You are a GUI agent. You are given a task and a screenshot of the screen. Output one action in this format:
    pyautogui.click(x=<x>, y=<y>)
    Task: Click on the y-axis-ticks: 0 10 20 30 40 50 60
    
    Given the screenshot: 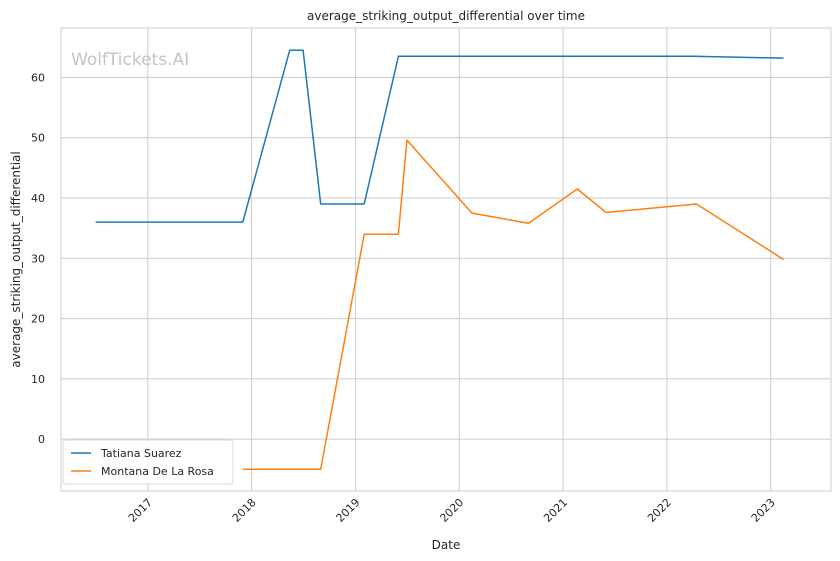 What is the action you would take?
    pyautogui.click(x=38, y=258)
    